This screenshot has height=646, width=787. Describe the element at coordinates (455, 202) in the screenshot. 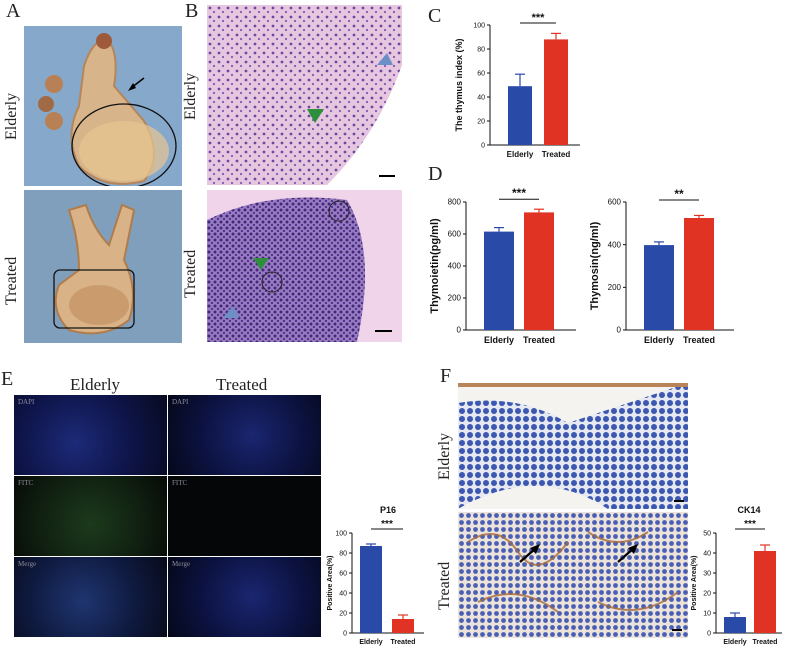

I see `y-tick-label: 800` at that location.